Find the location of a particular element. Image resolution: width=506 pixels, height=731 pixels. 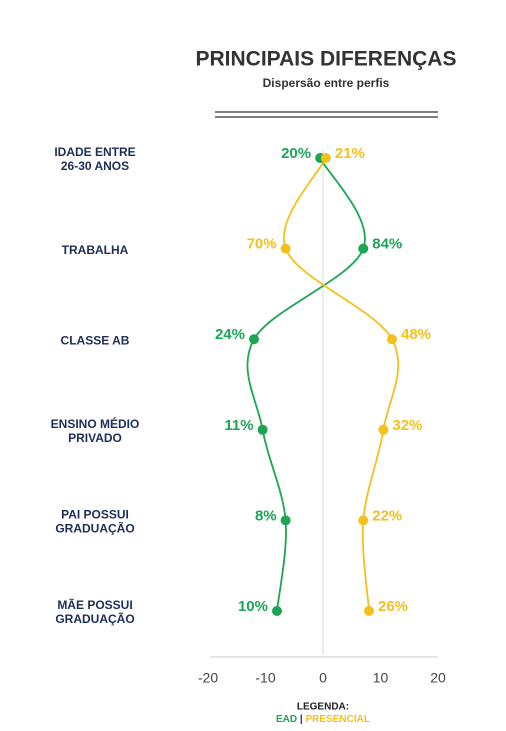

category-label: IDADE ENTRE is located at coordinates (94, 152).